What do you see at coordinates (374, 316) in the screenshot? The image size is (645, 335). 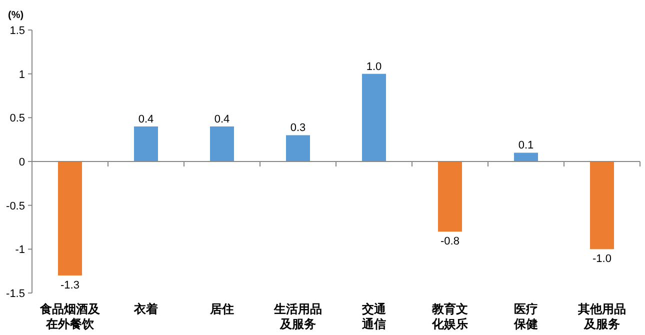 I see `x-tick-label: 交通通信` at bounding box center [374, 316].